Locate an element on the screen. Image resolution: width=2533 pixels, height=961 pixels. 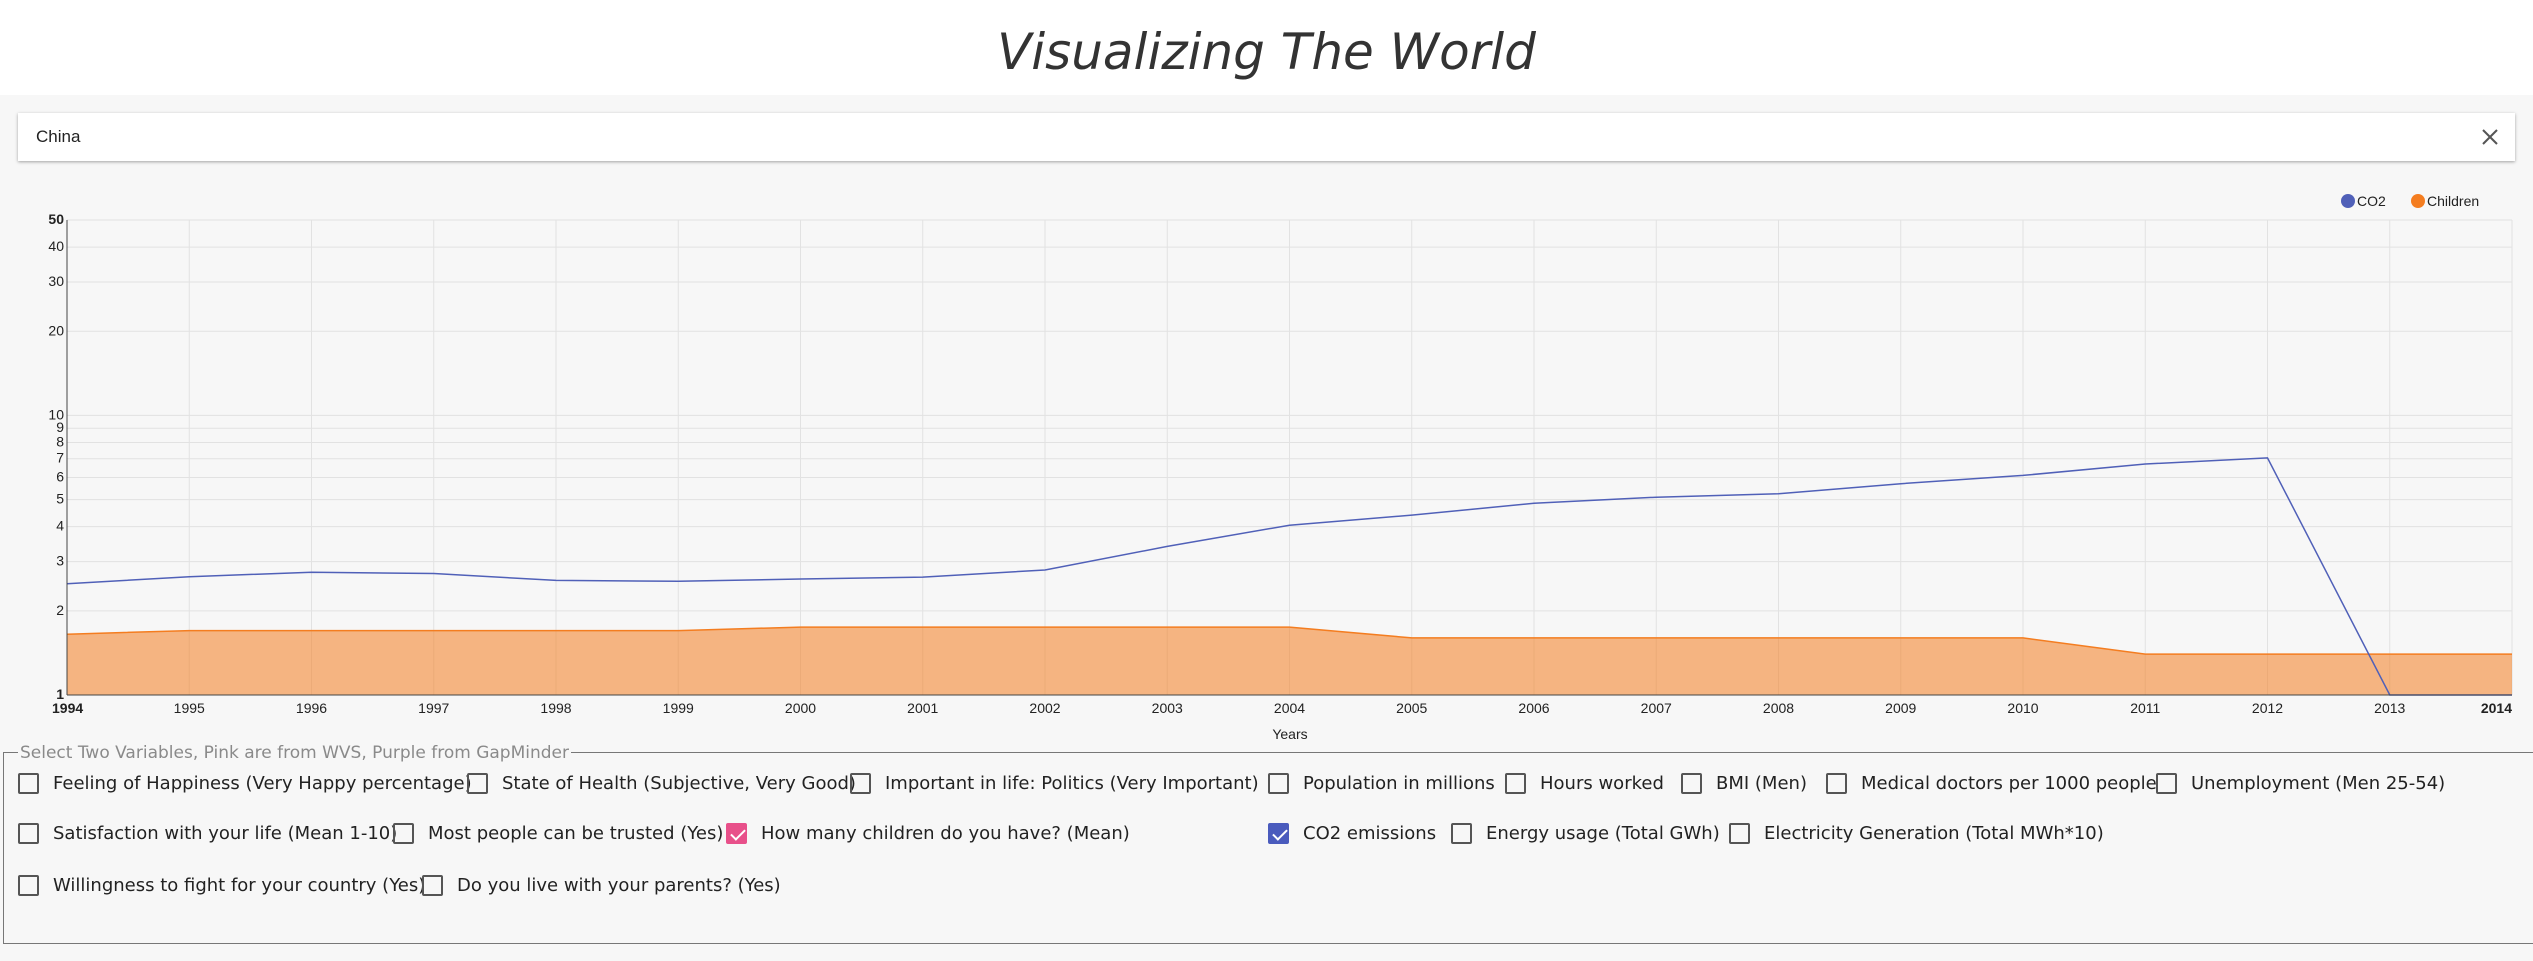
checkbox-how-many-children-do-you-have-mean is located at coordinates (736, 833).